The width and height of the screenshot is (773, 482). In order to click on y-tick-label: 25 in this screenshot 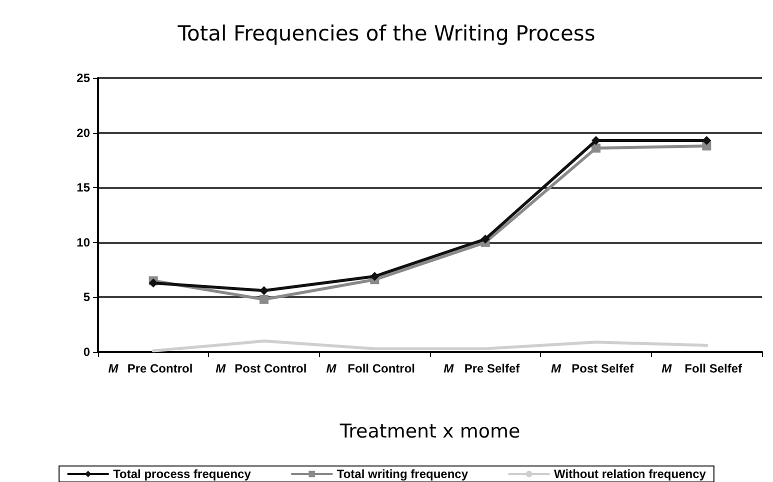, I will do `click(83, 78)`.